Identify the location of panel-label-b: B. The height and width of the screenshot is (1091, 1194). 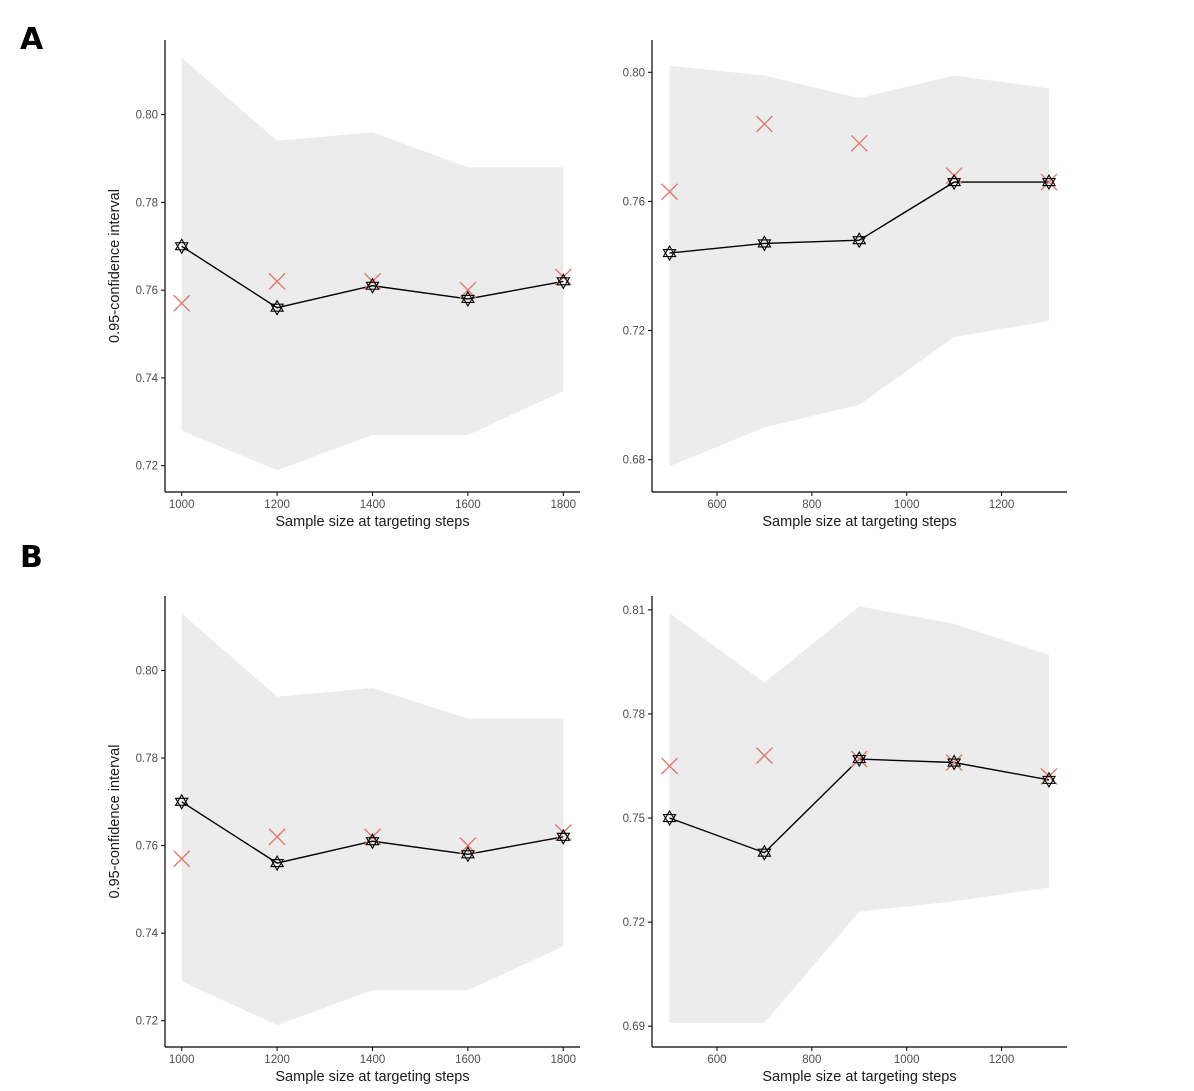
(31, 557).